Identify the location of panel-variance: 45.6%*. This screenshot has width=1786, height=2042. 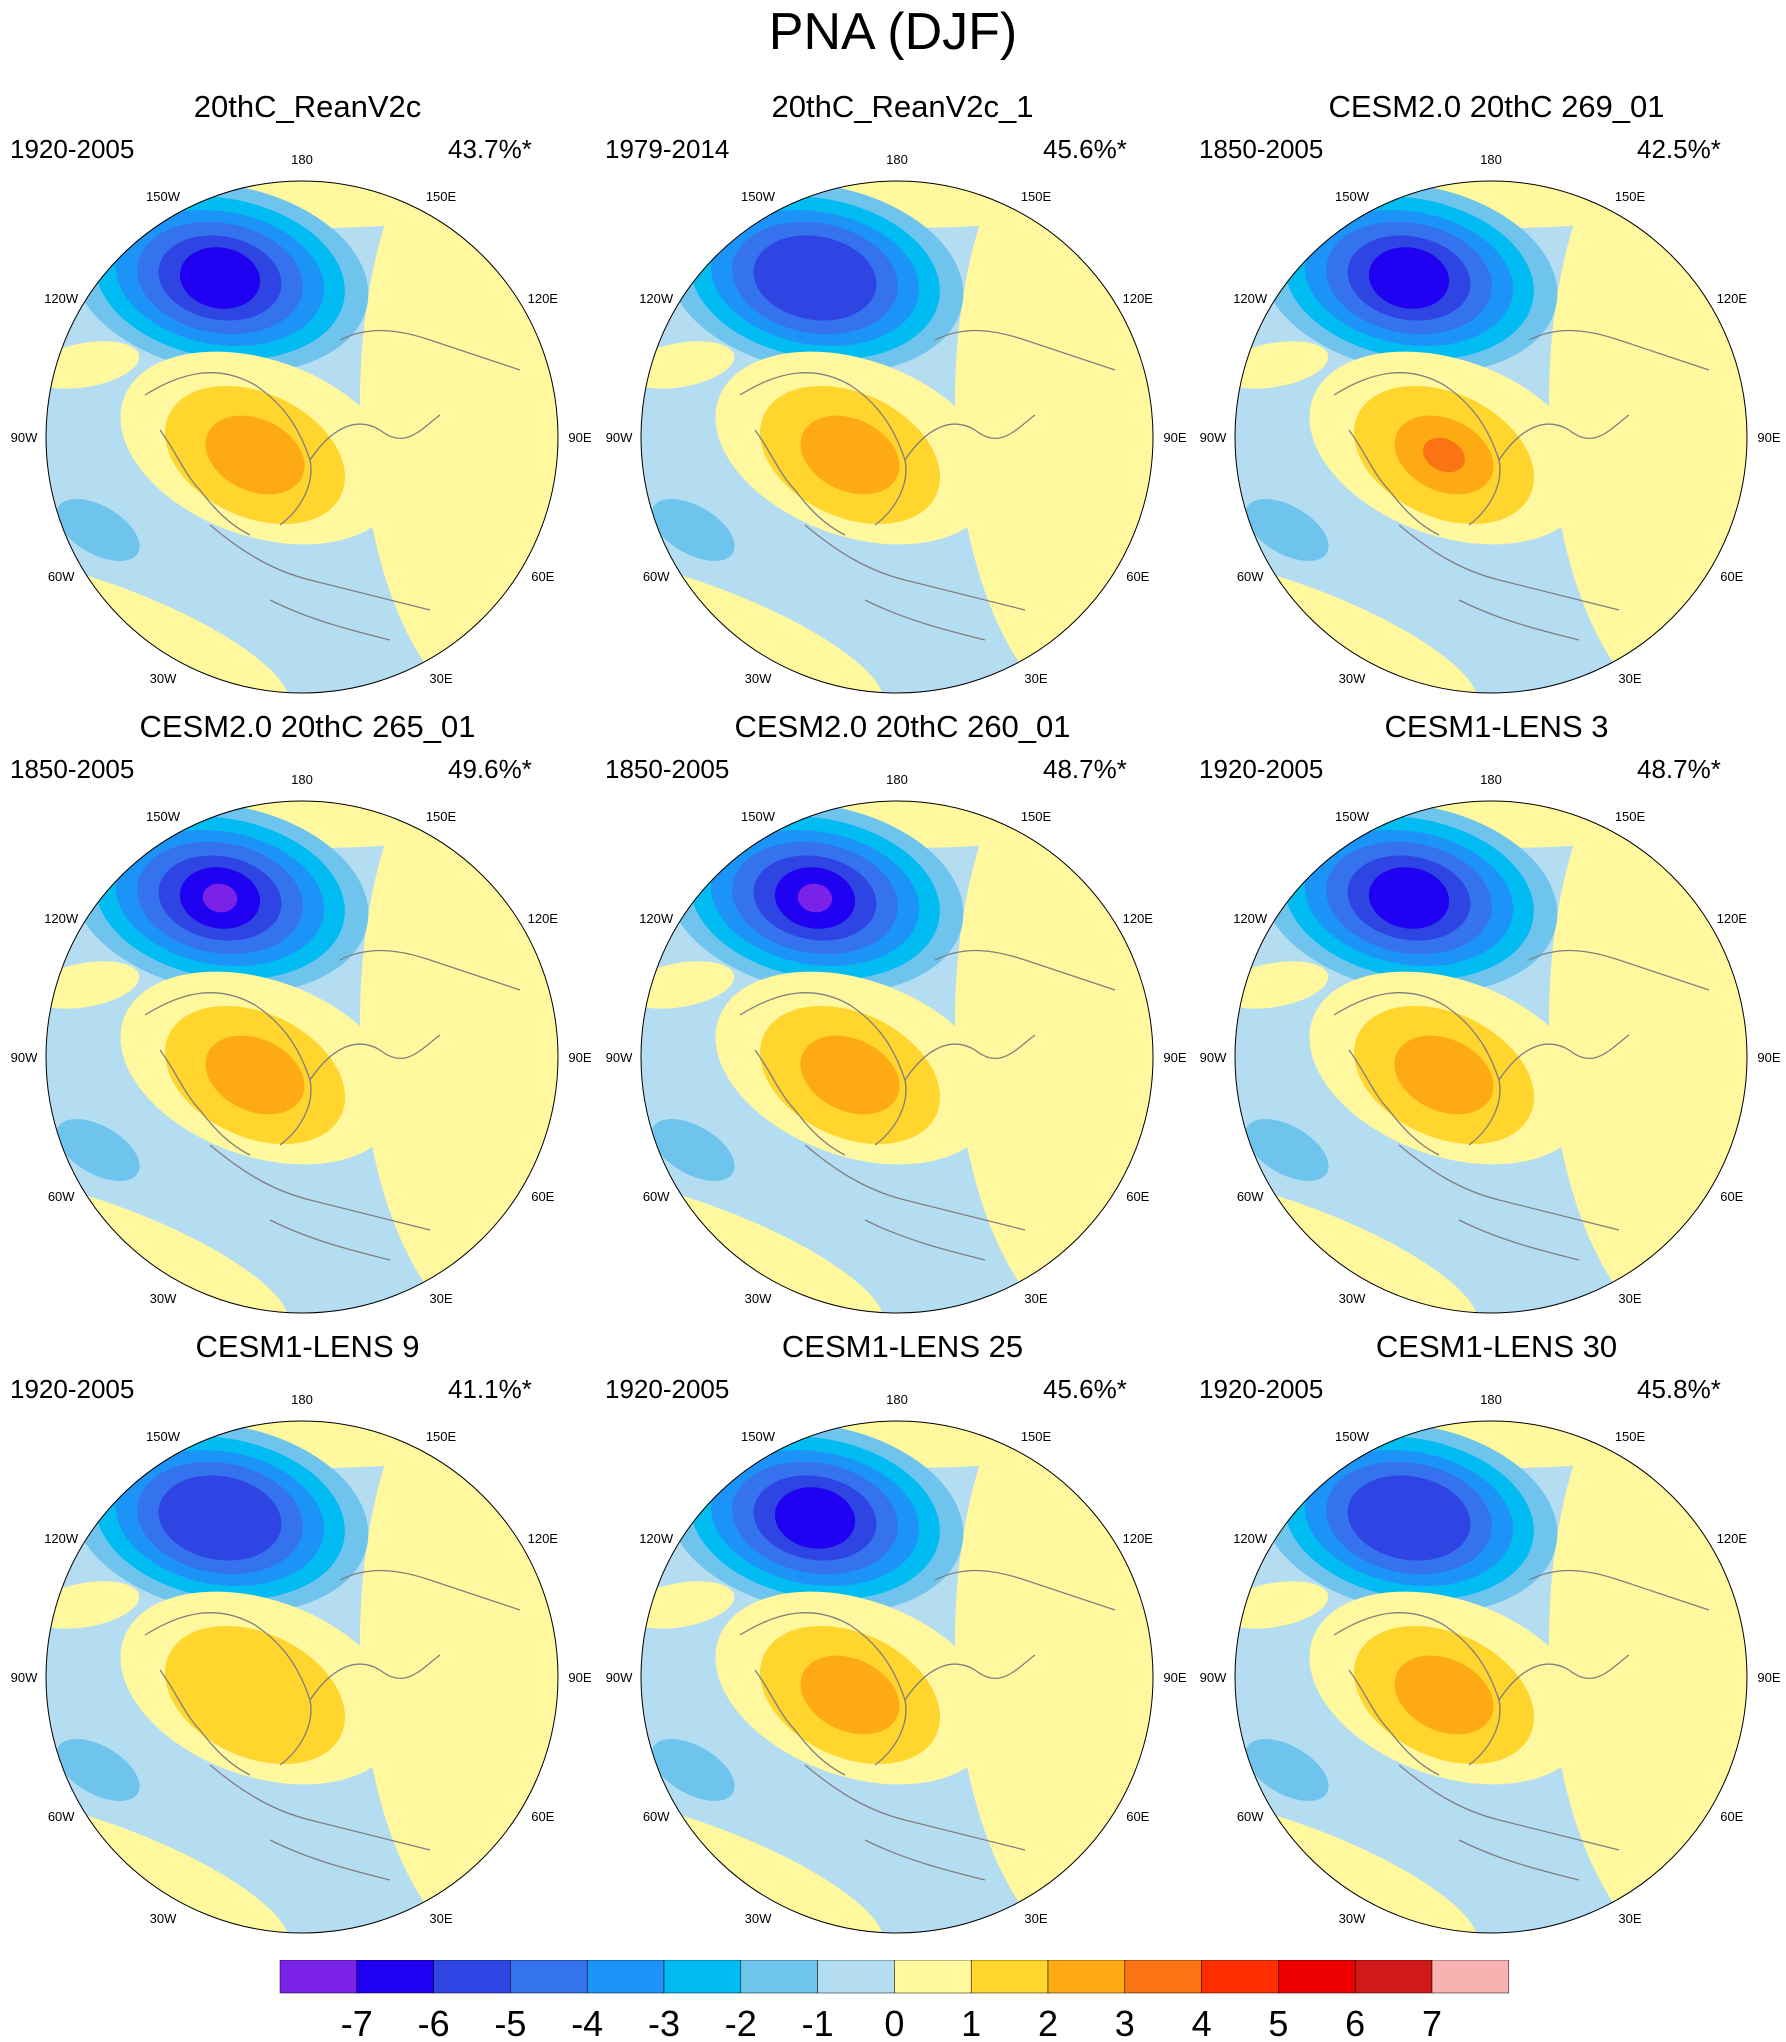
(1085, 149).